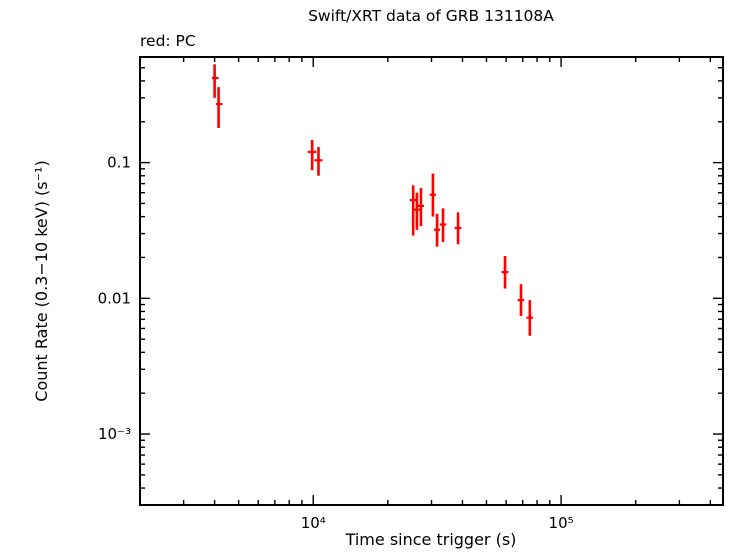 The width and height of the screenshot is (746, 558). What do you see at coordinates (114, 434) in the screenshot?
I see `y-tick-label: 10⁻³` at bounding box center [114, 434].